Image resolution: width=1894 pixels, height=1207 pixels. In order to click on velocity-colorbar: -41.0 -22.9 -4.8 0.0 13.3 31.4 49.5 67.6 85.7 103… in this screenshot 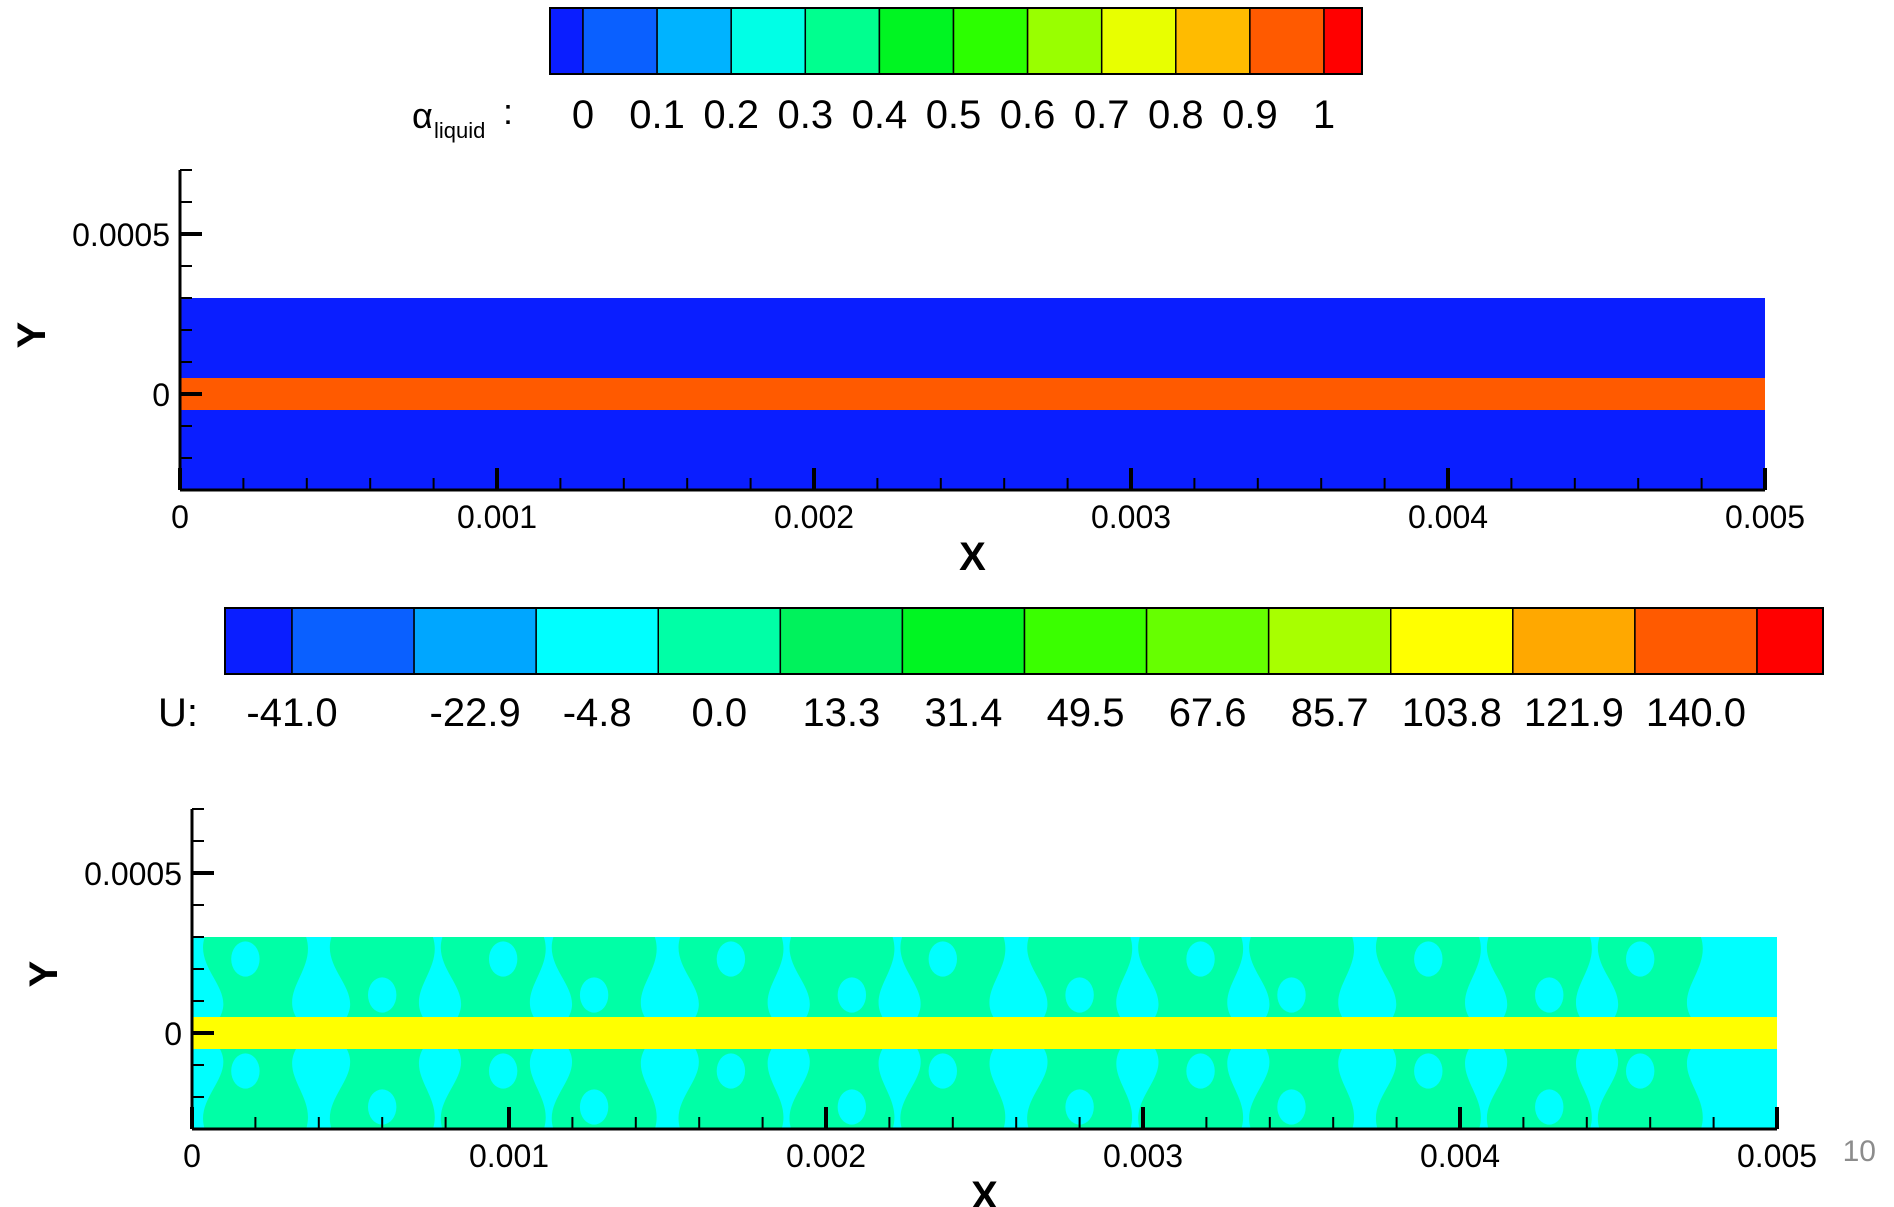, I will do `click(1024, 671)`.